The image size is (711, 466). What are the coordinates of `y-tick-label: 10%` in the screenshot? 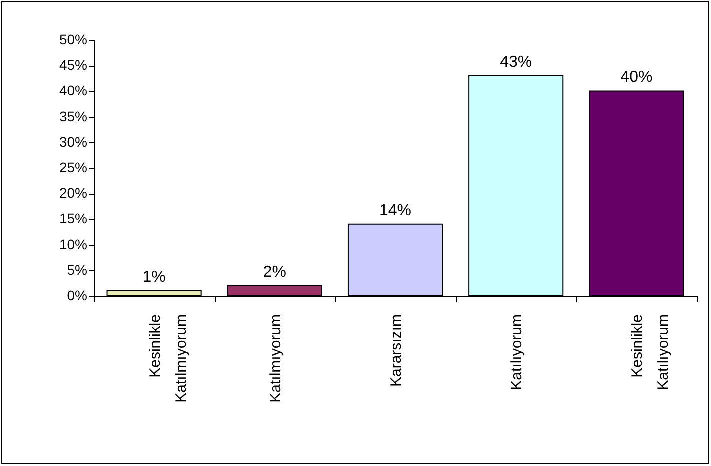 It's located at (73, 244).